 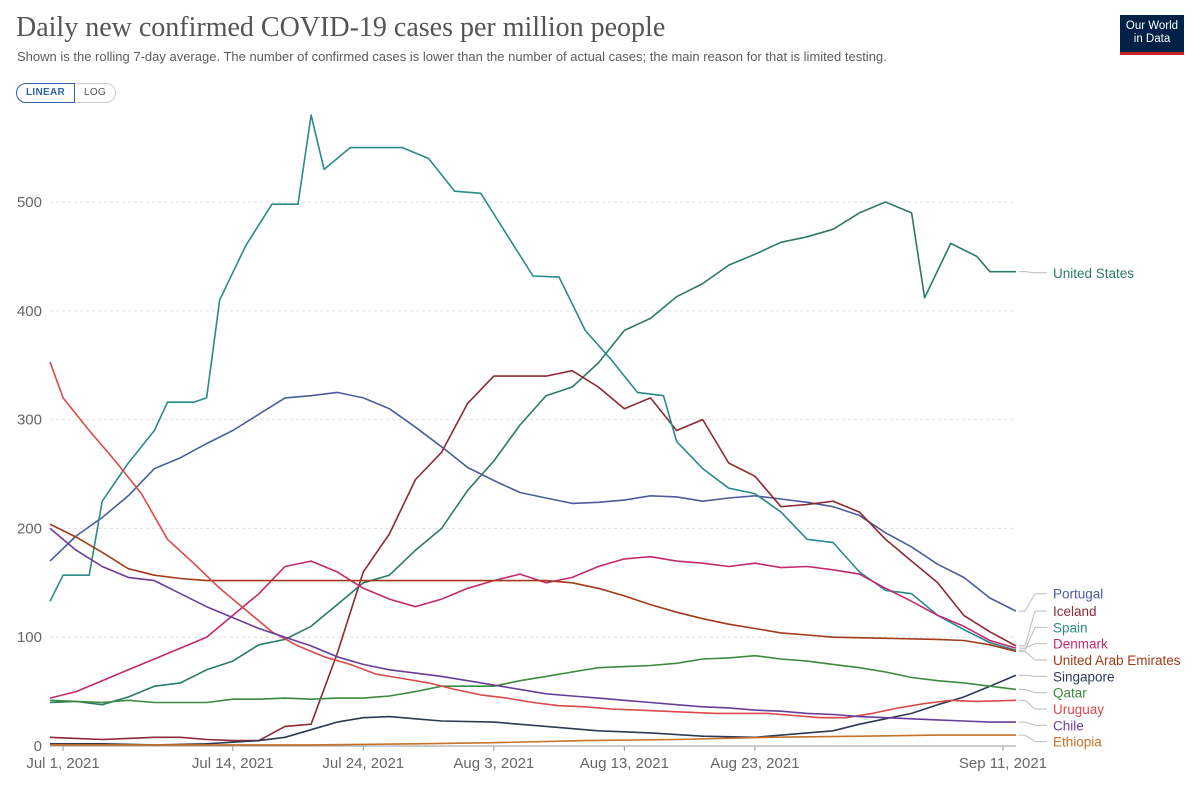 What do you see at coordinates (1078, 709) in the screenshot?
I see `series-label: Uruguay` at bounding box center [1078, 709].